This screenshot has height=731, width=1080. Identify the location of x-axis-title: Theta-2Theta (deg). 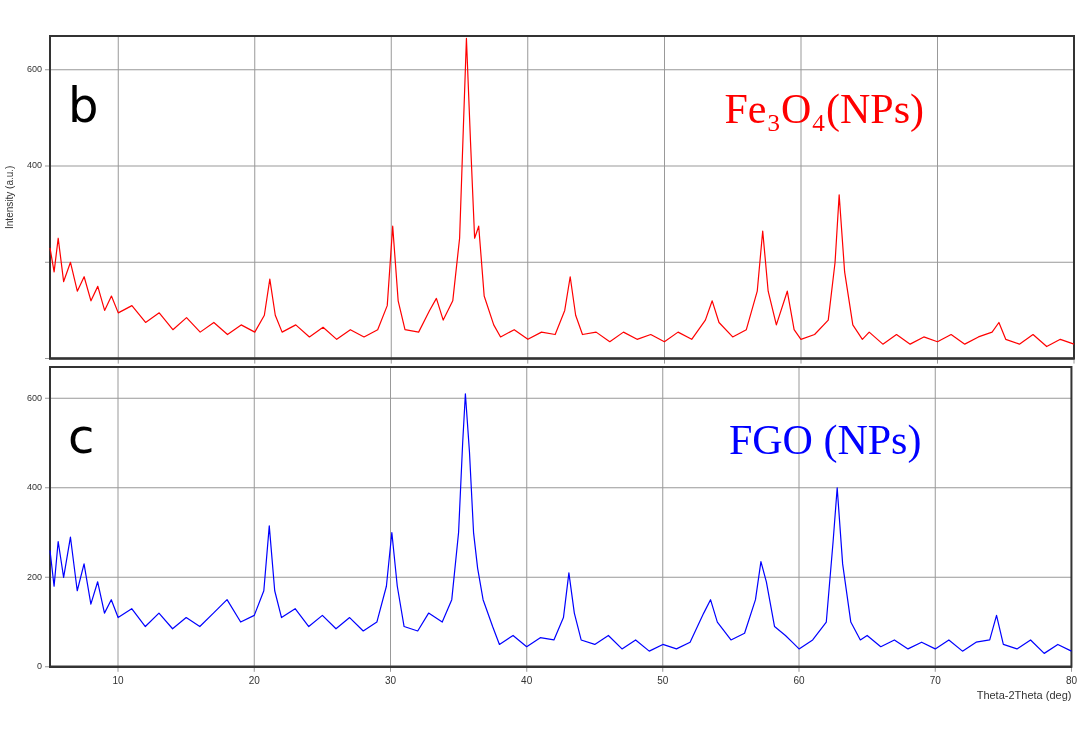
(1024, 695).